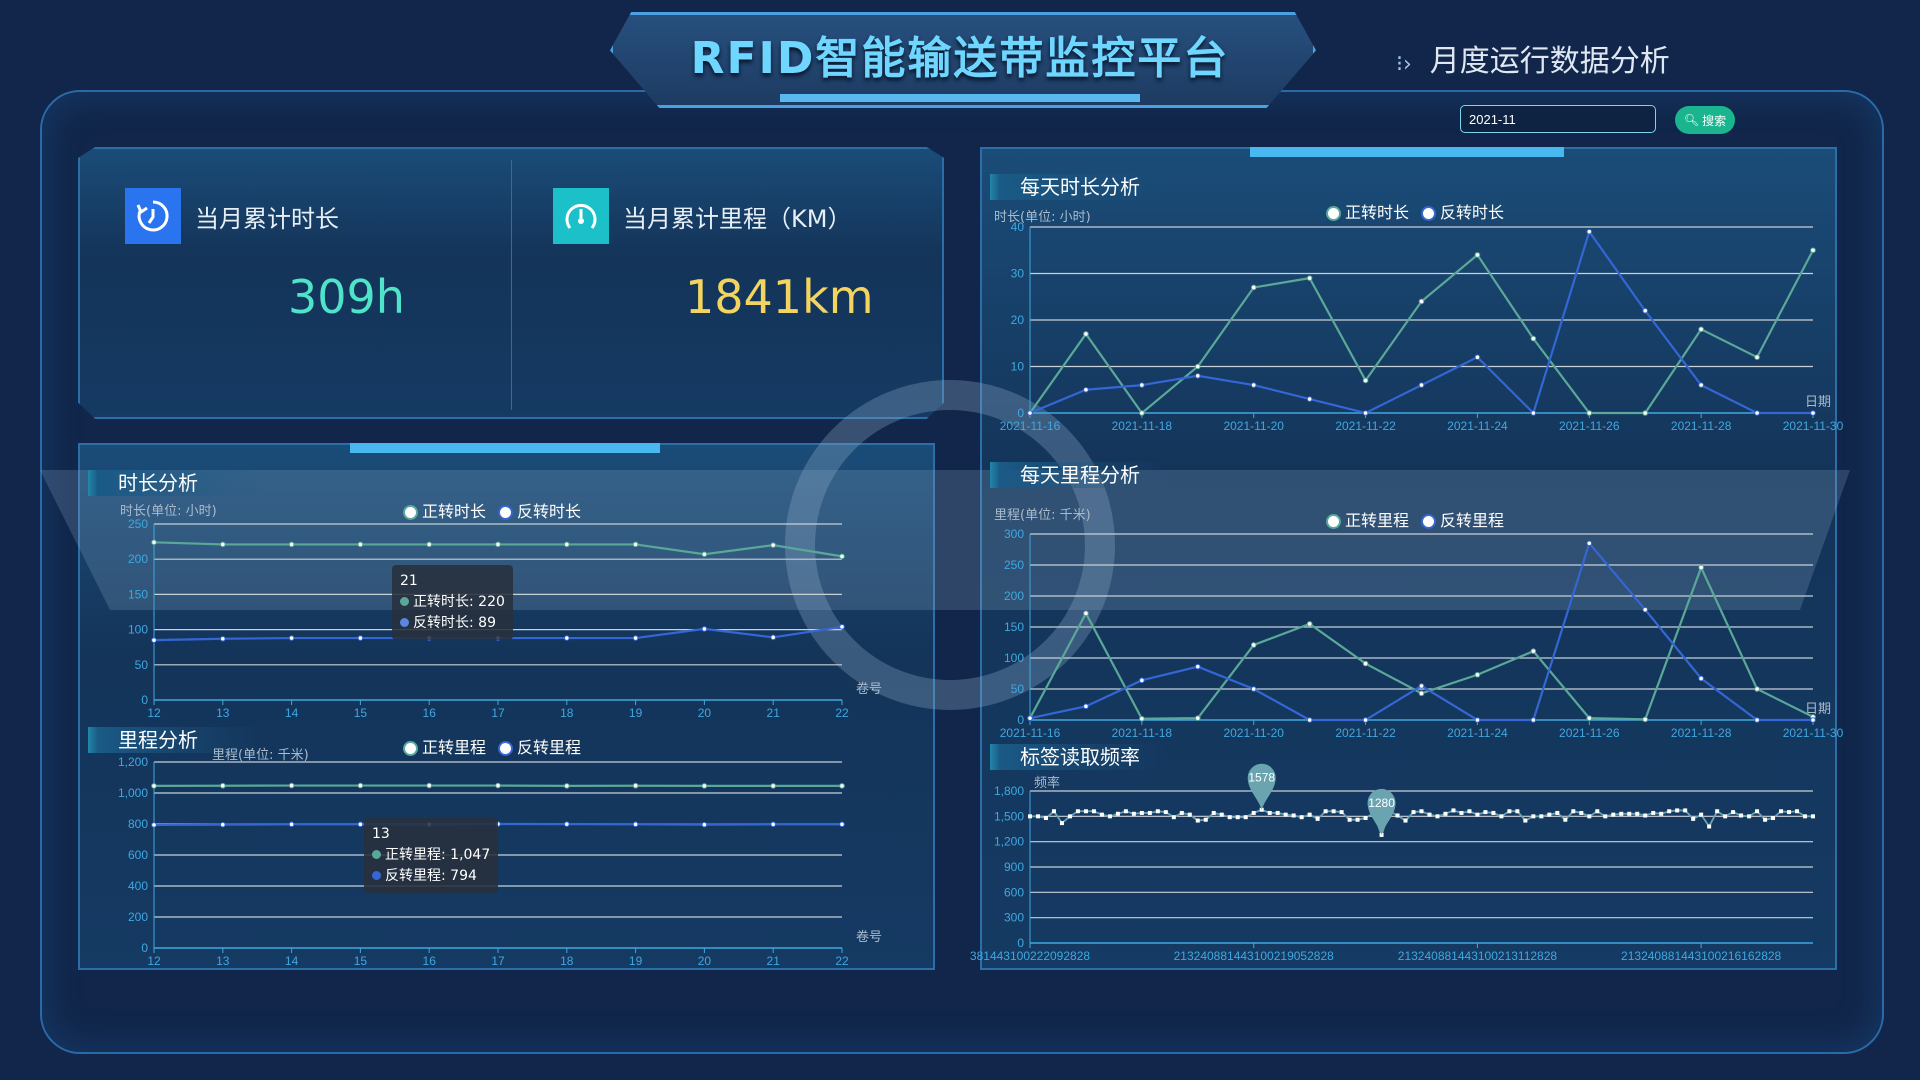 The height and width of the screenshot is (1080, 1920). What do you see at coordinates (154, 713) in the screenshot?
I see `x-tick-label: 12` at bounding box center [154, 713].